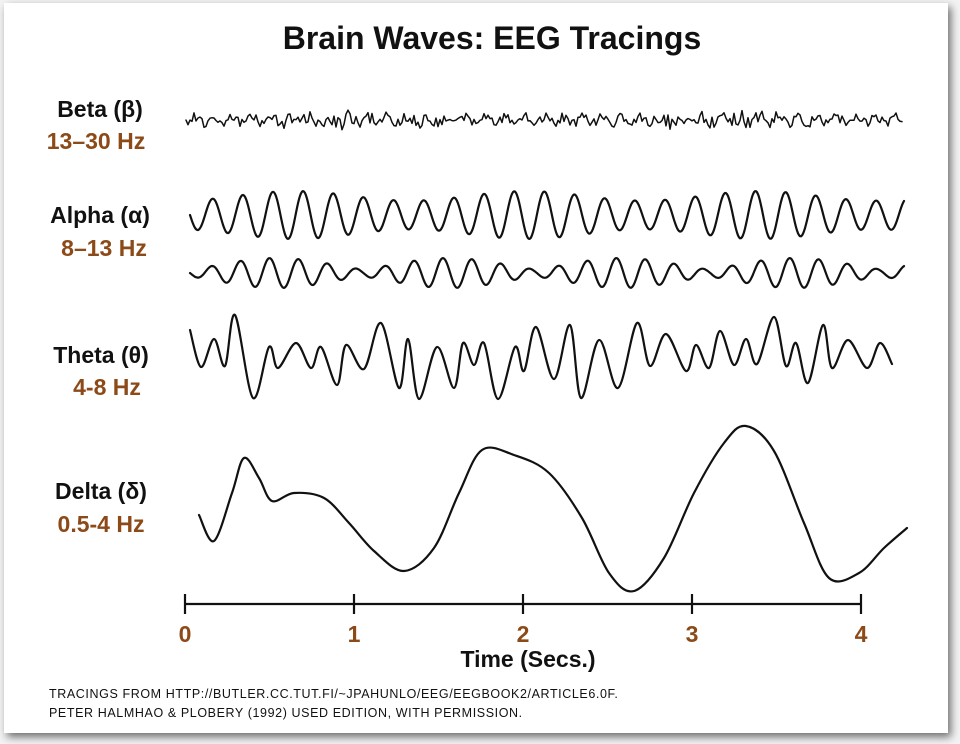 This screenshot has width=960, height=744. Describe the element at coordinates (861, 634) in the screenshot. I see `time-tick-label: 4` at that location.